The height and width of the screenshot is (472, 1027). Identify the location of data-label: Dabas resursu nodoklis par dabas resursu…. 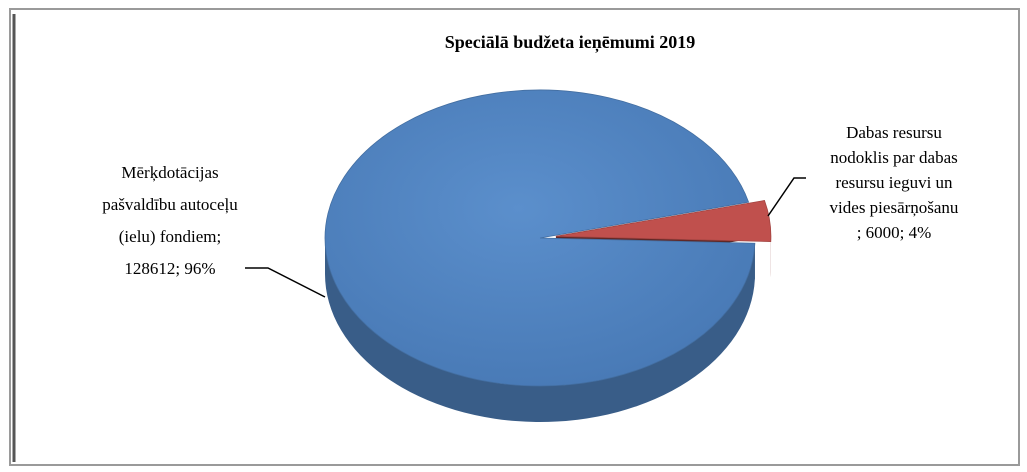
(894, 182).